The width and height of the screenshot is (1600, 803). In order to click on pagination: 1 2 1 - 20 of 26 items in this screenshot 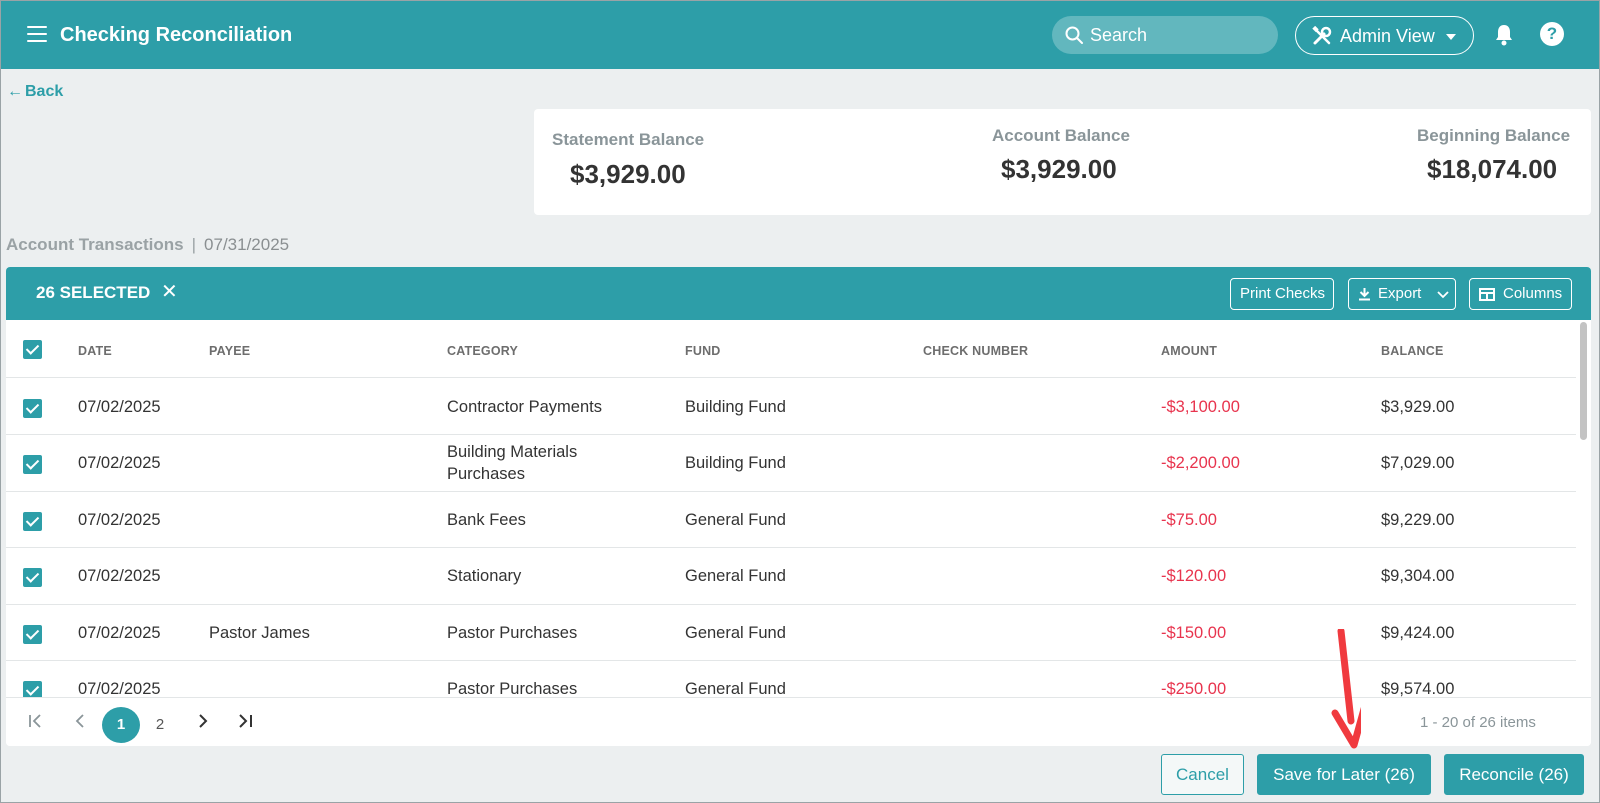, I will do `click(798, 721)`.